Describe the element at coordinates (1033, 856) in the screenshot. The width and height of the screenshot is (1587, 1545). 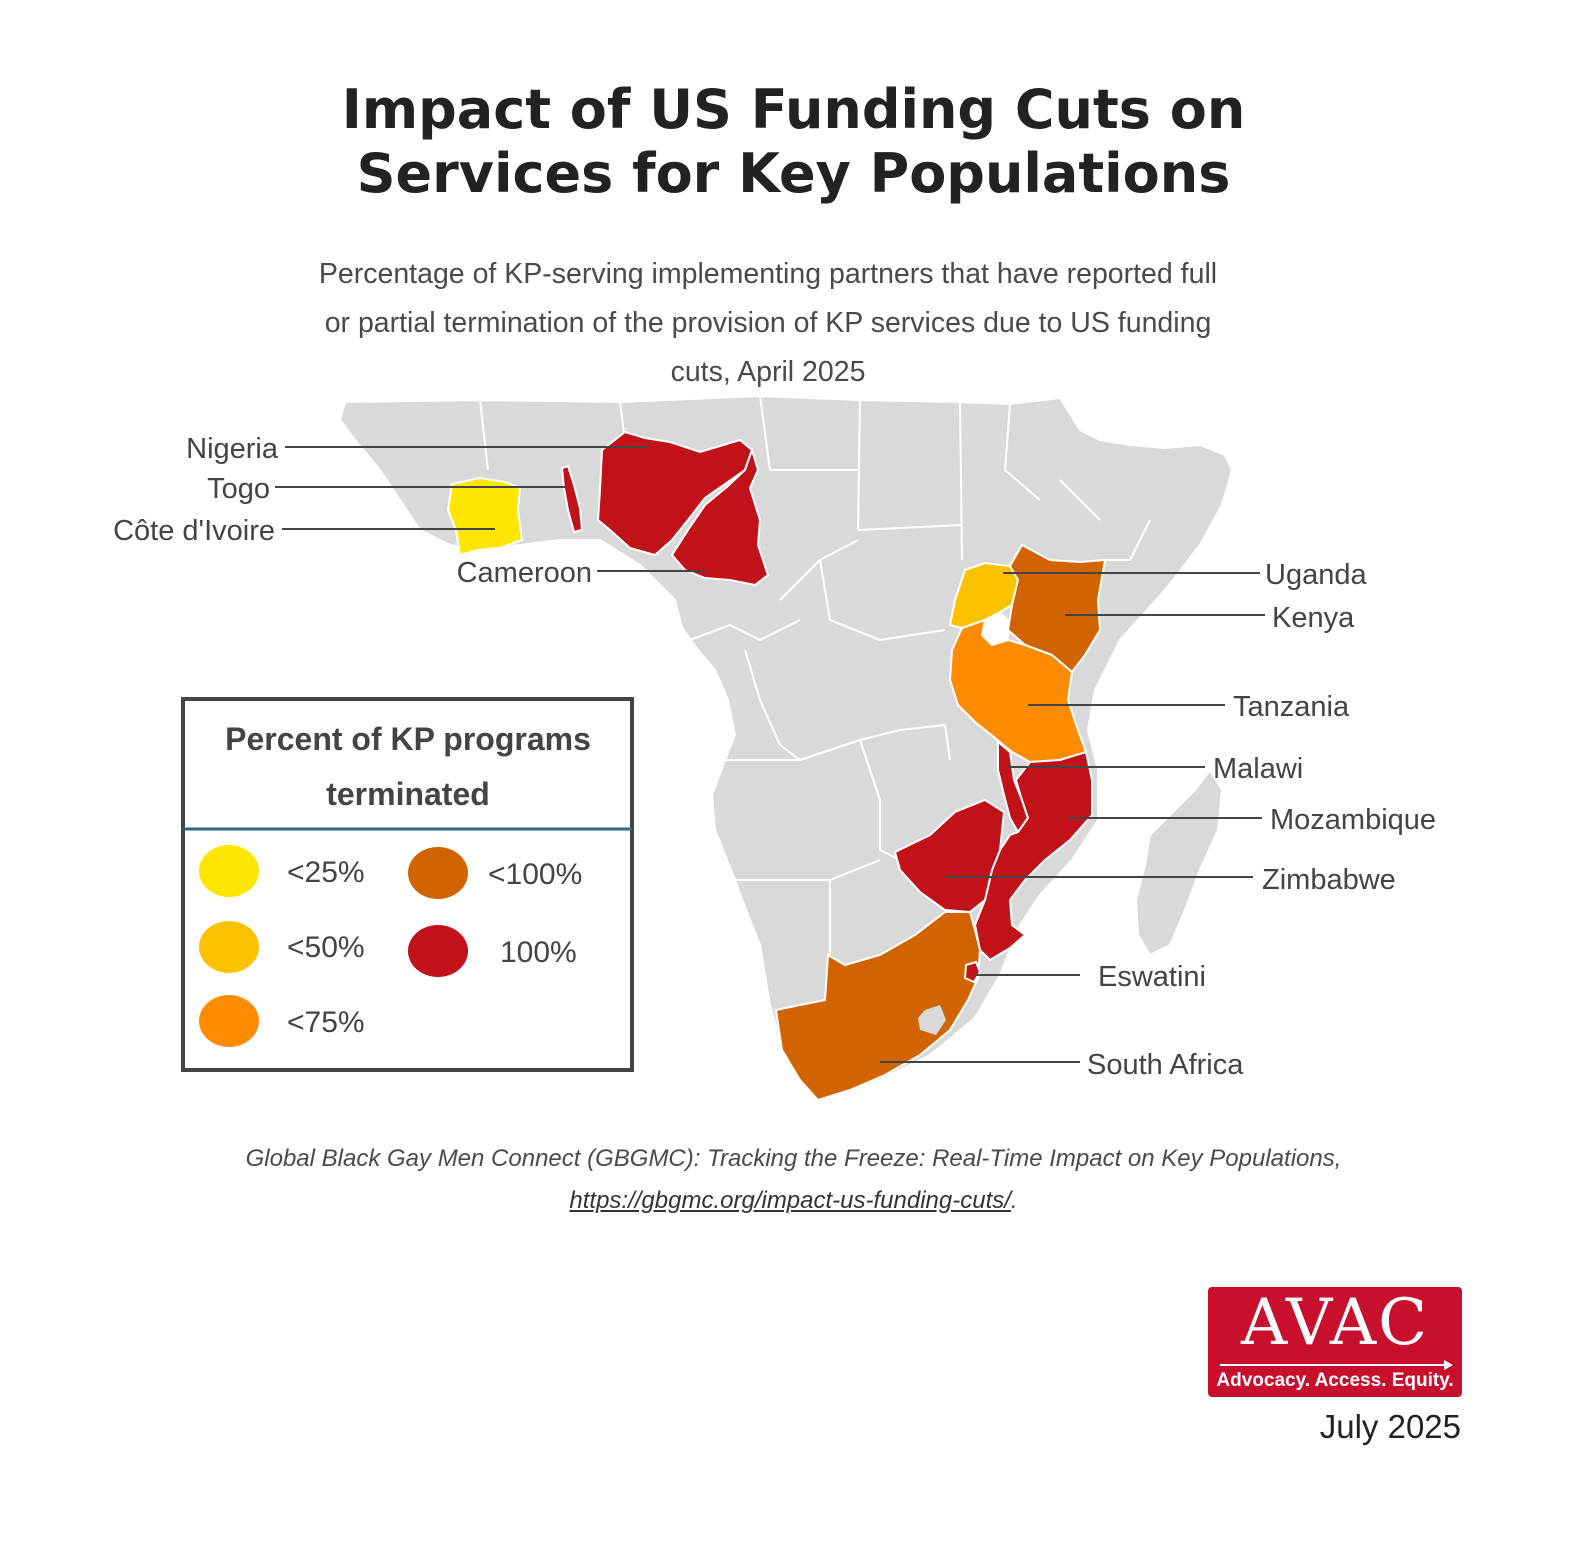
I see `region-mozambique` at that location.